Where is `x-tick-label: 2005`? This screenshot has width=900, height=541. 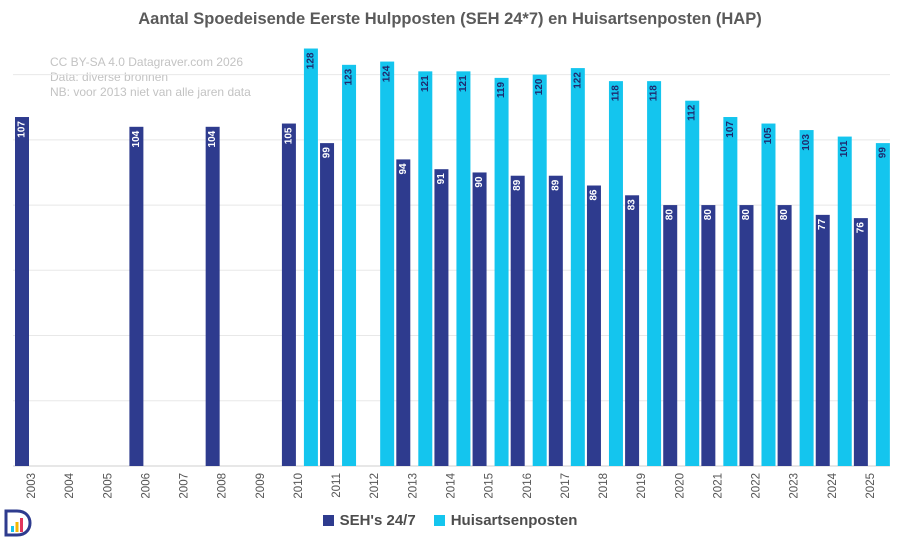
x-tick-label: 2005 is located at coordinates (108, 486).